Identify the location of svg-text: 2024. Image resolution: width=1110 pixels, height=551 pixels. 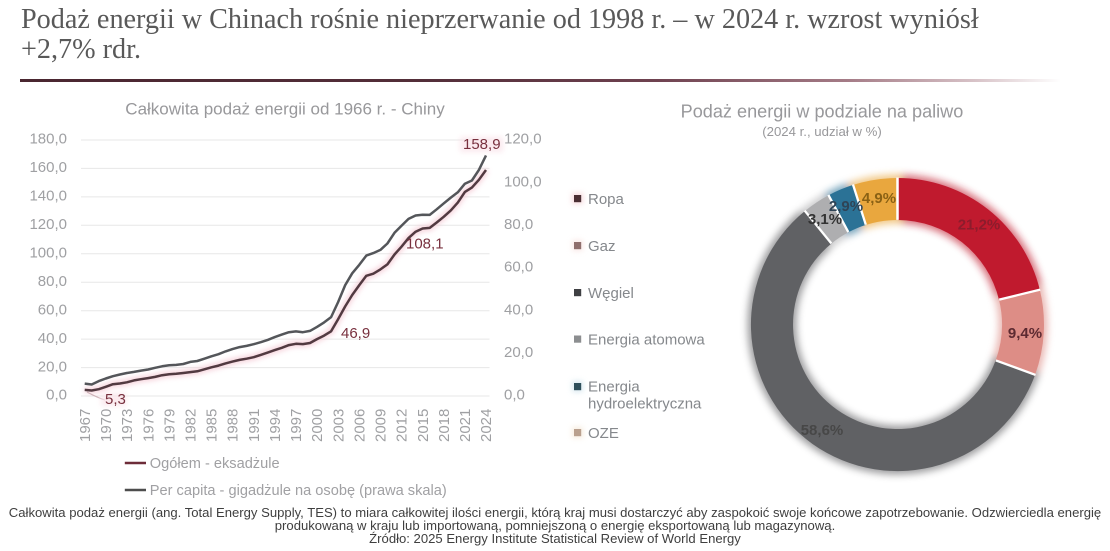
(486, 425).